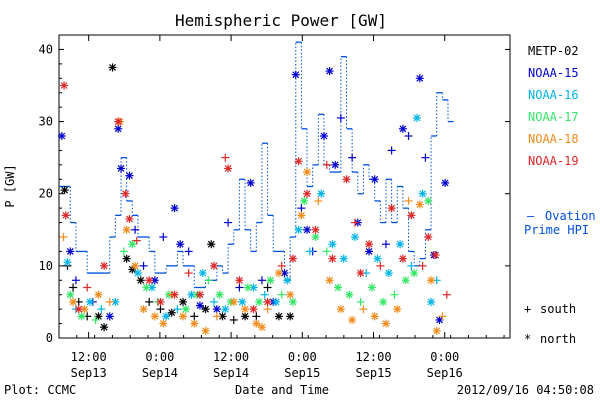 Image resolution: width=600 pixels, height=400 pixels. What do you see at coordinates (558, 339) in the screenshot?
I see `legend-north-label: north` at bounding box center [558, 339].